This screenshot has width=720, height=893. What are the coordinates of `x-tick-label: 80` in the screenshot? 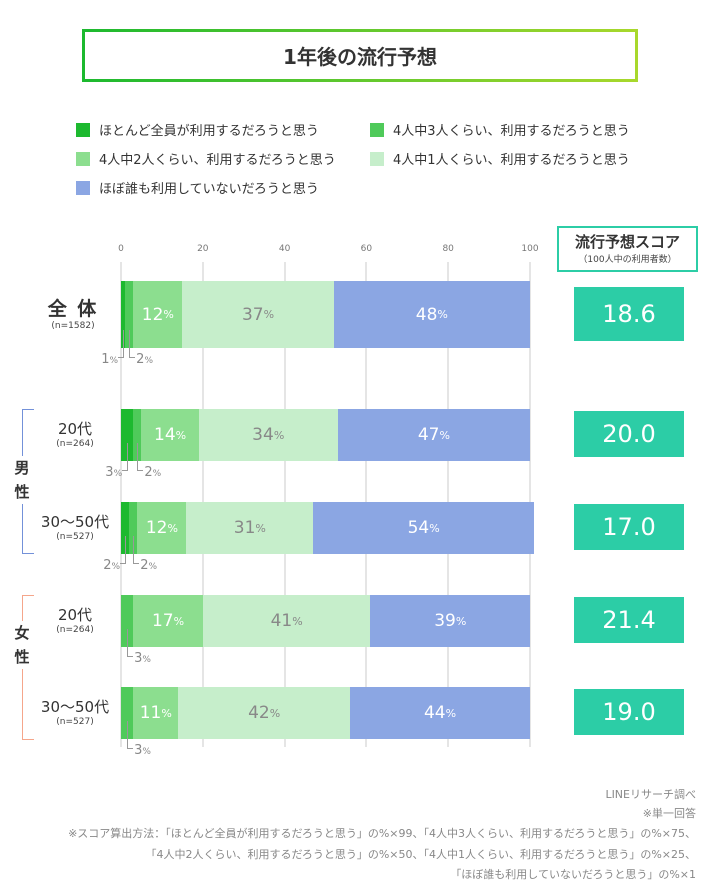 It's located at (448, 249).